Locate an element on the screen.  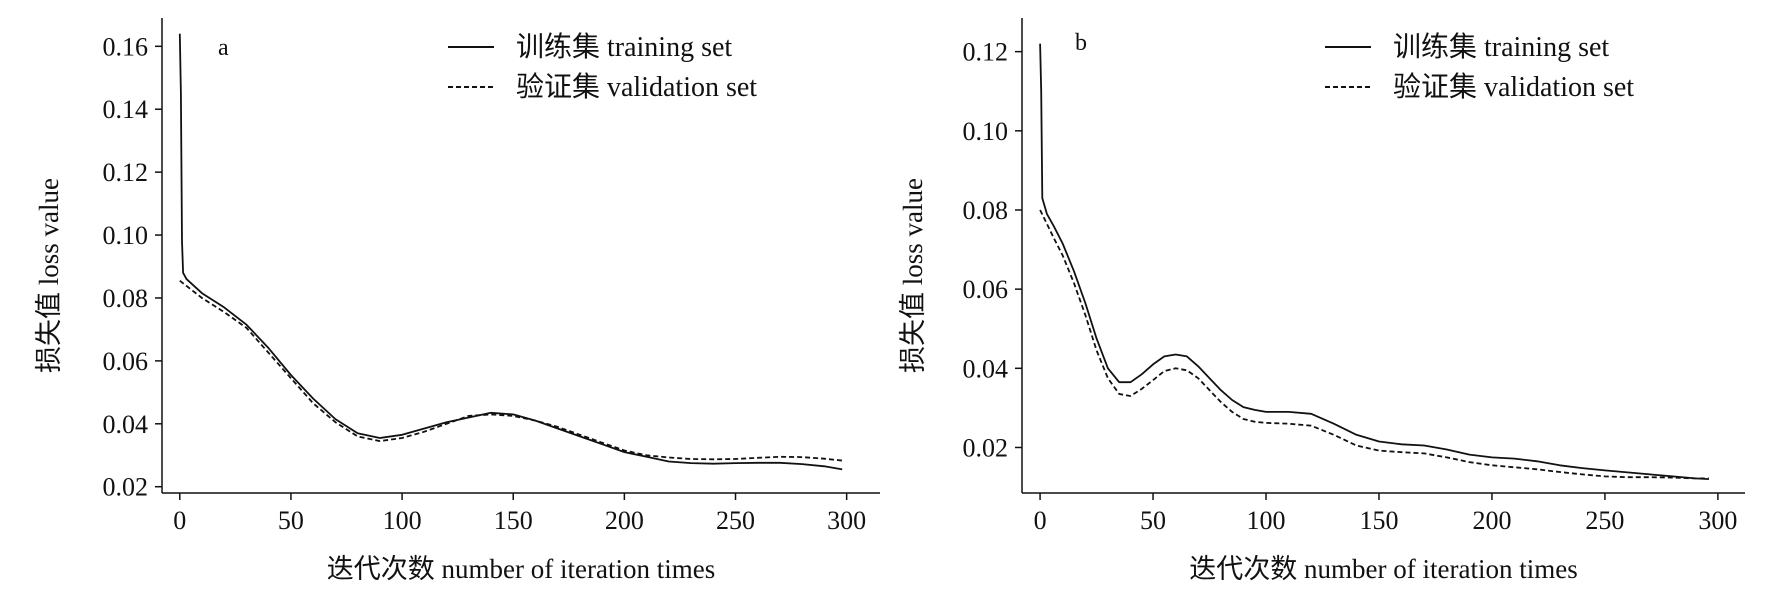
panel-label: a is located at coordinates (223, 48).